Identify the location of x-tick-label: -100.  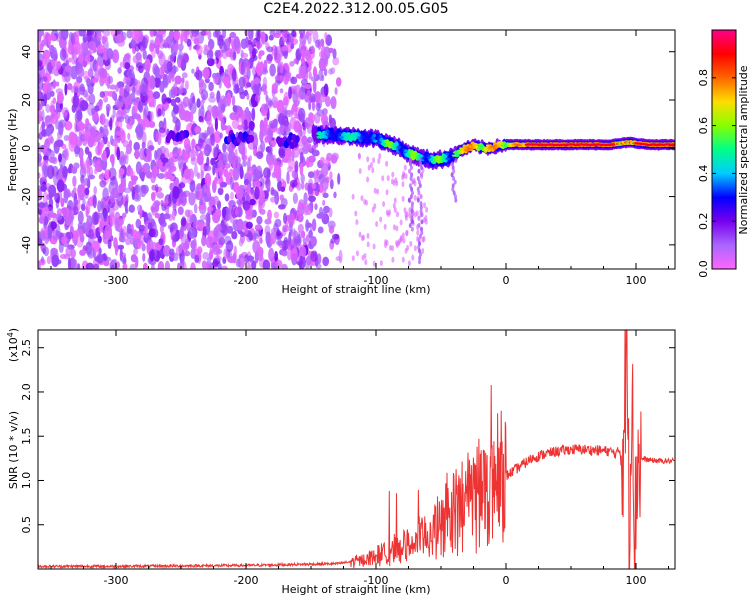
(376, 580).